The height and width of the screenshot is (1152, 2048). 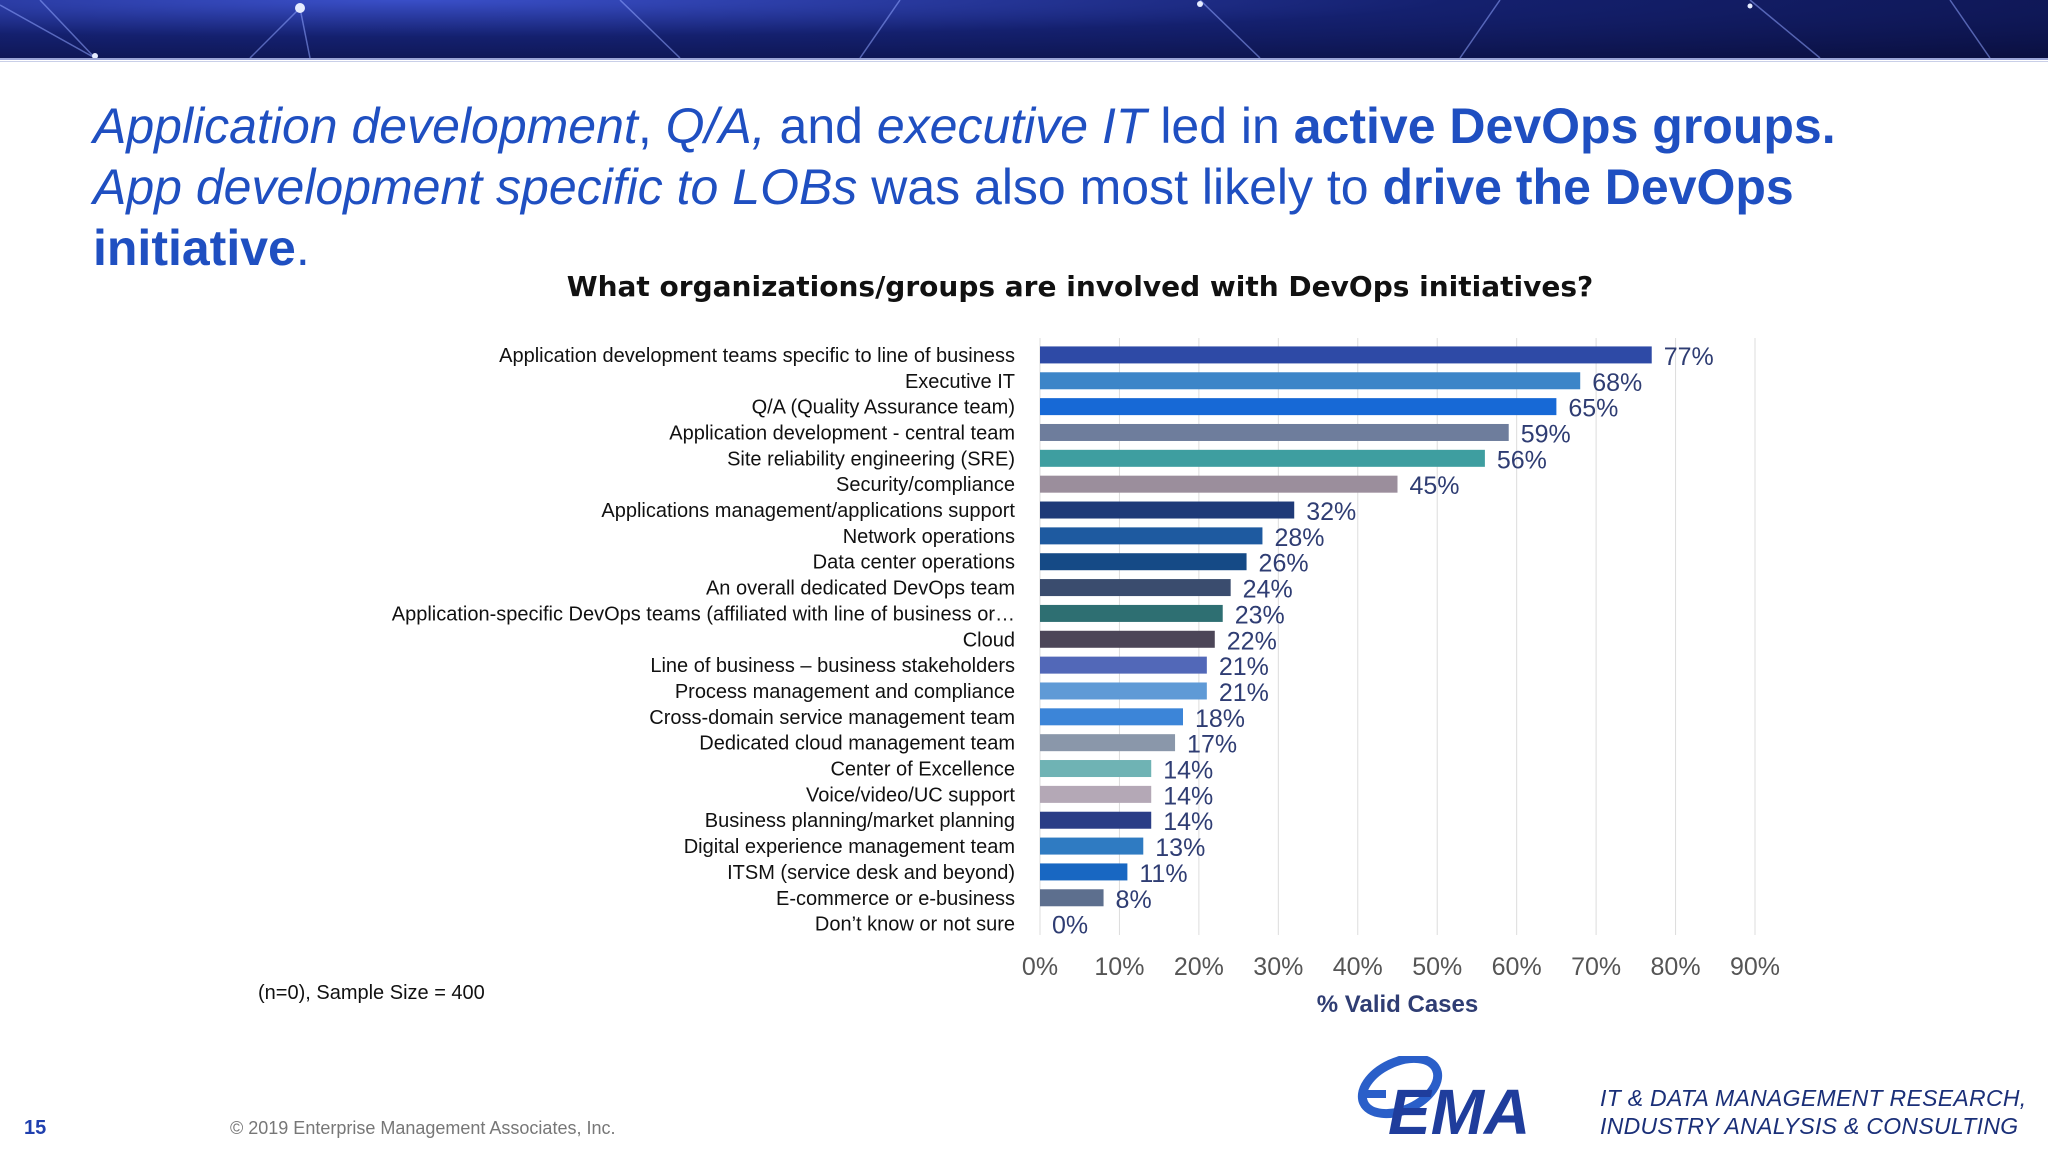 I want to click on headline-part: executive IT, so click(x=1011, y=126).